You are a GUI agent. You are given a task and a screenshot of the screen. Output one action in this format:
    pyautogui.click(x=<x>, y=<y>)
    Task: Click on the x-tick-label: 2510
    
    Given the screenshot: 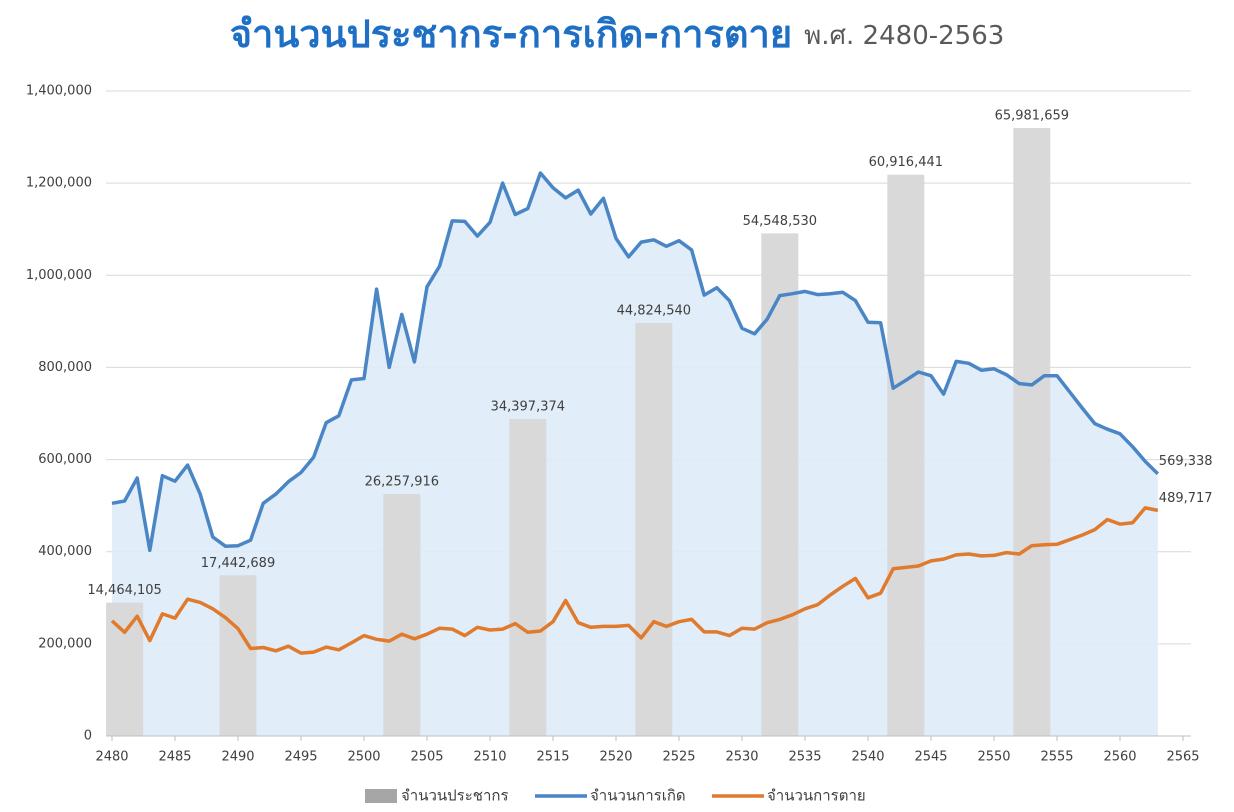 What is the action you would take?
    pyautogui.click(x=489, y=757)
    